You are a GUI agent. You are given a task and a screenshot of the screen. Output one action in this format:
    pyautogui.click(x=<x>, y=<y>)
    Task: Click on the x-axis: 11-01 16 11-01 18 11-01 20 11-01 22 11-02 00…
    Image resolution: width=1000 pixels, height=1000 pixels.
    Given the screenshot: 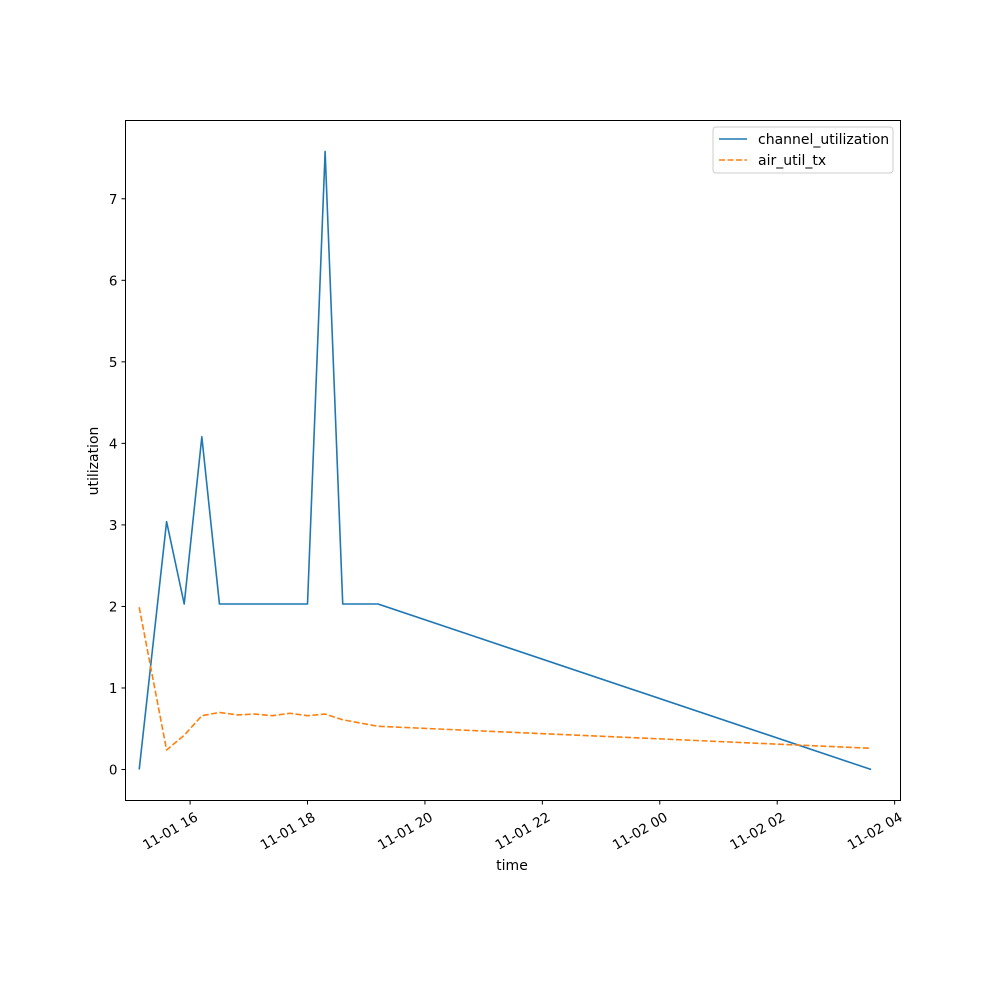 What is the action you would take?
    pyautogui.click(x=523, y=827)
    